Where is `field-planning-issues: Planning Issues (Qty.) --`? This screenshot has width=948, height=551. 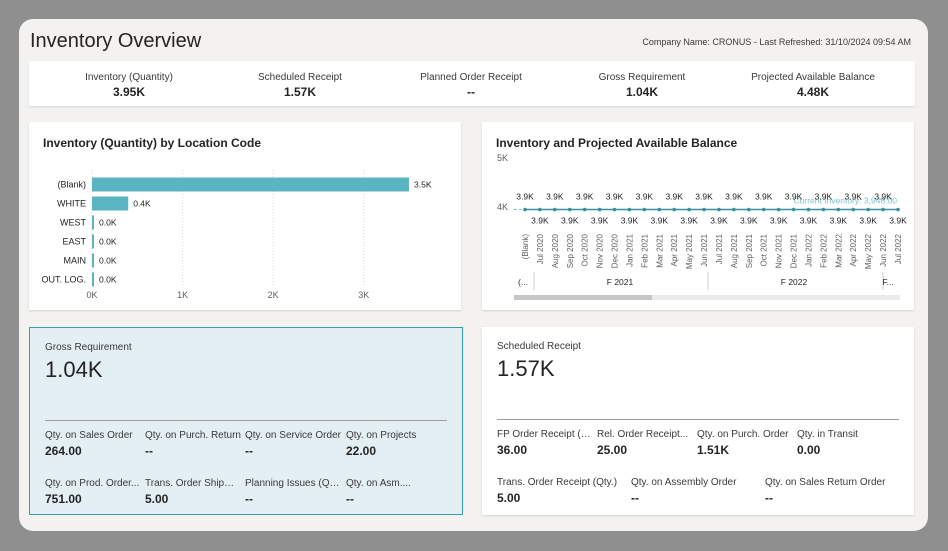 field-planning-issues: Planning Issues (Qty.) -- is located at coordinates (293, 492).